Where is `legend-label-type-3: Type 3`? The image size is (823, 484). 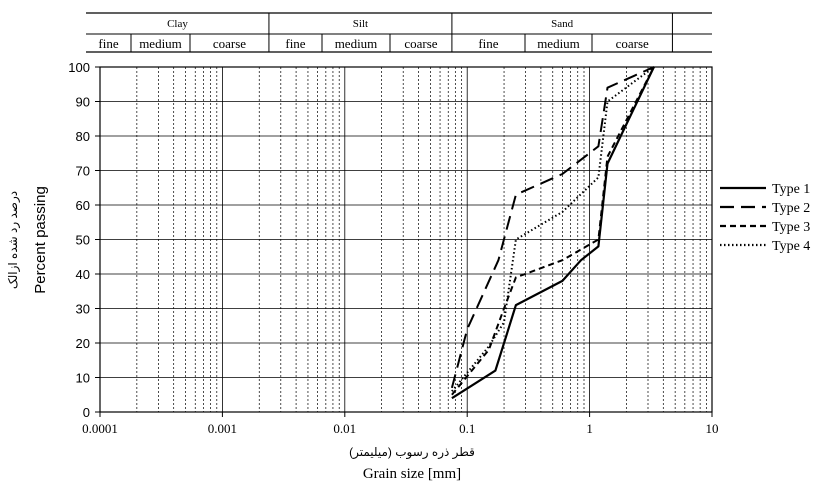 legend-label-type-3: Type 3 is located at coordinates (791, 227).